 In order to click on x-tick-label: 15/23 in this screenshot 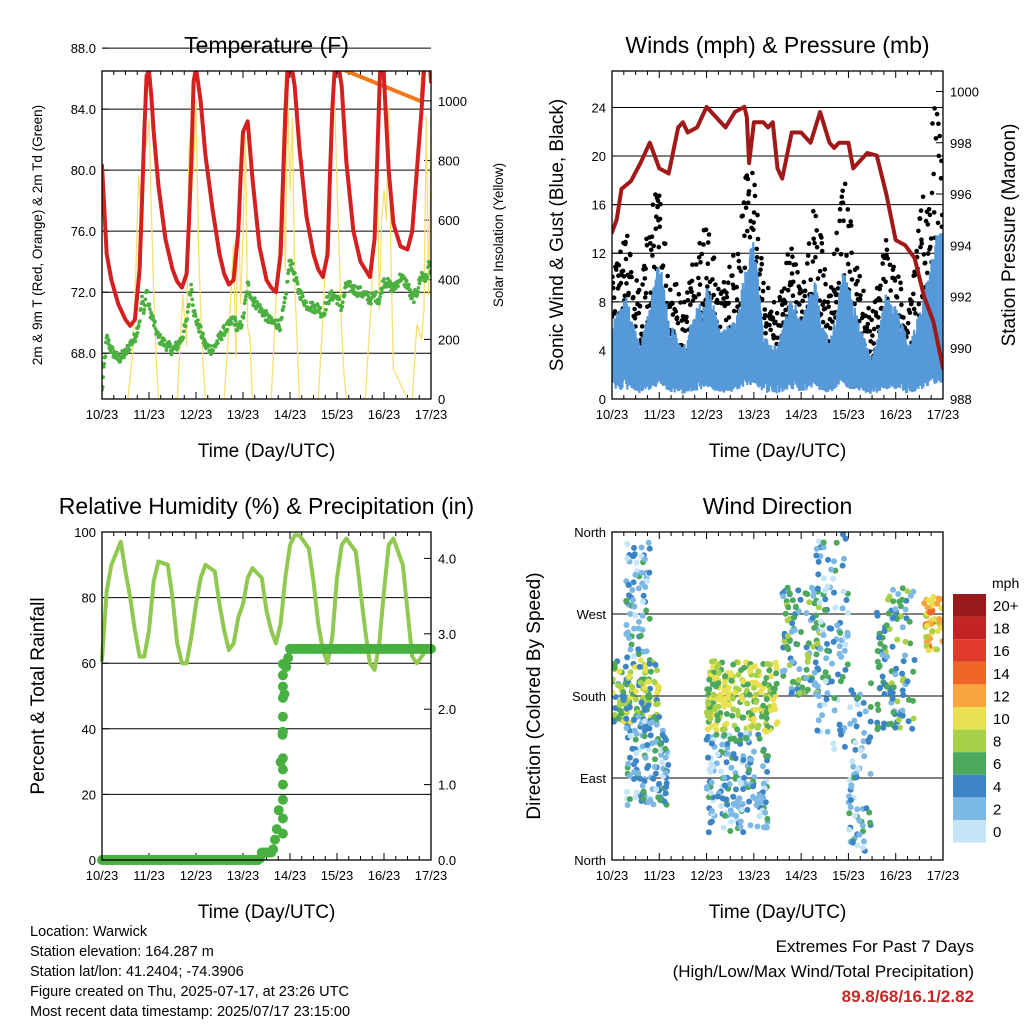, I will do `click(848, 875)`.